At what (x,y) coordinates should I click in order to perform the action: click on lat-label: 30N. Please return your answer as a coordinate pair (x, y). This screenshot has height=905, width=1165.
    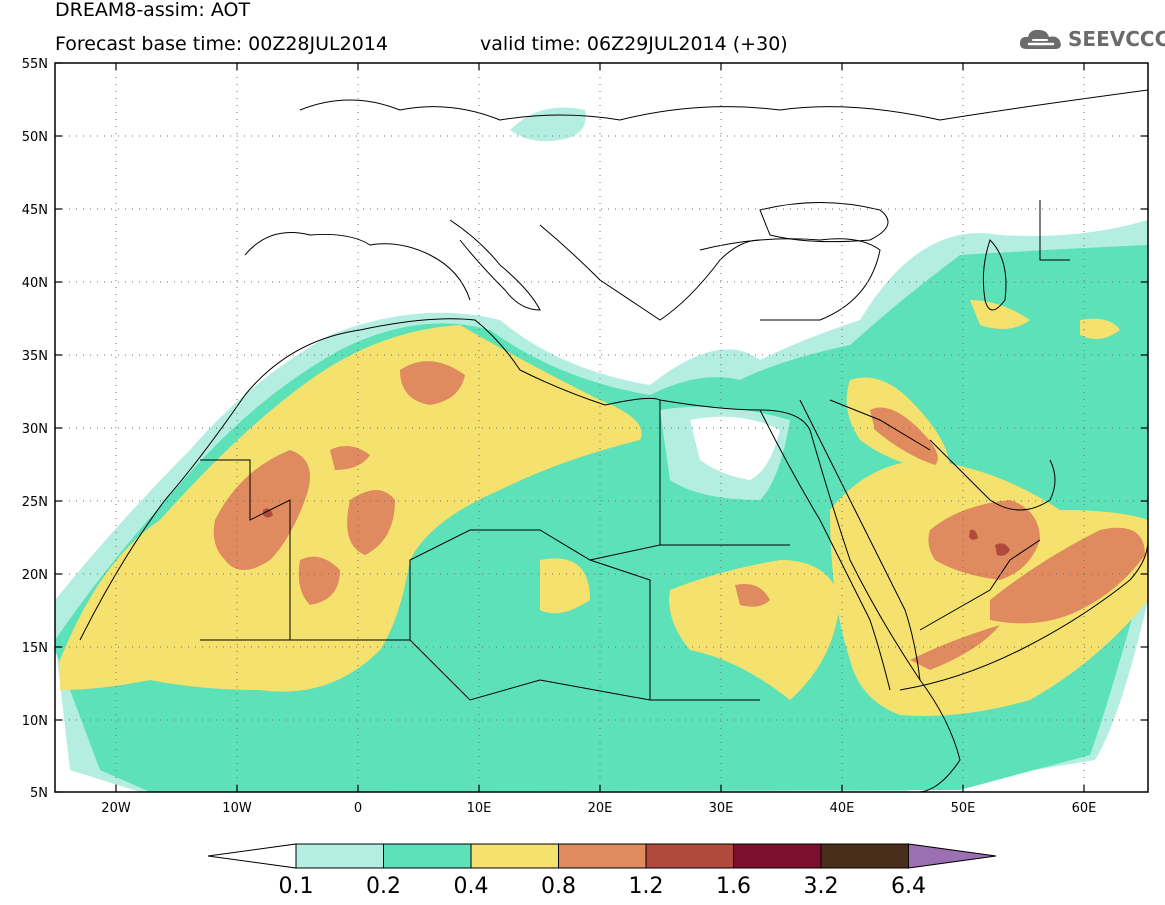
    Looking at the image, I should click on (35, 429).